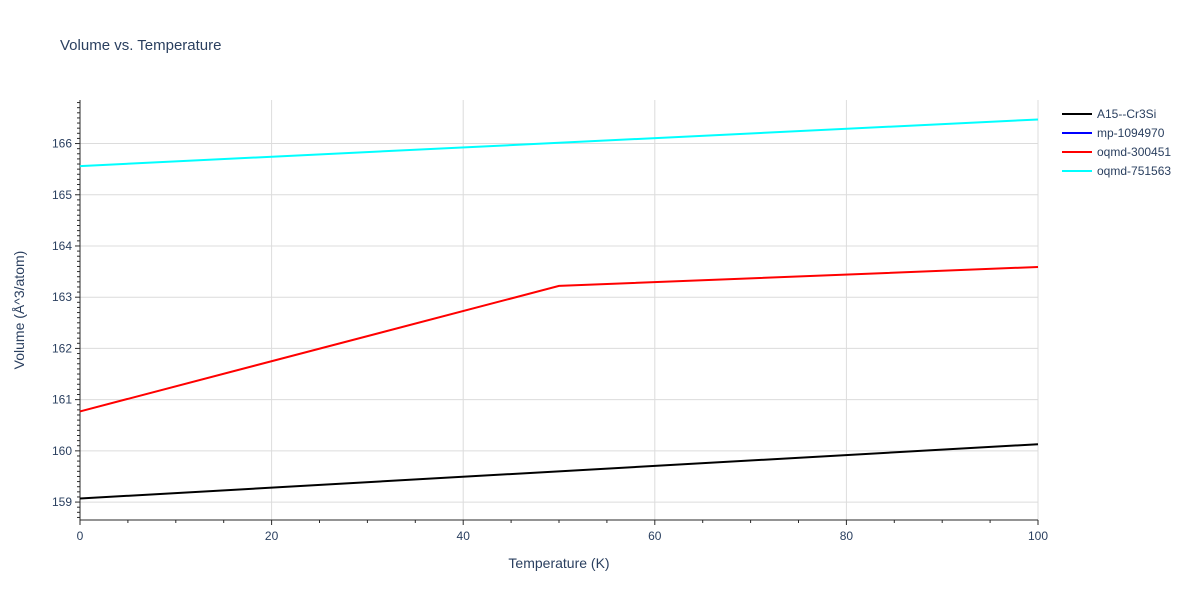 This screenshot has width=1200, height=600. What do you see at coordinates (62, 502) in the screenshot?
I see `y-tick-label: 159` at bounding box center [62, 502].